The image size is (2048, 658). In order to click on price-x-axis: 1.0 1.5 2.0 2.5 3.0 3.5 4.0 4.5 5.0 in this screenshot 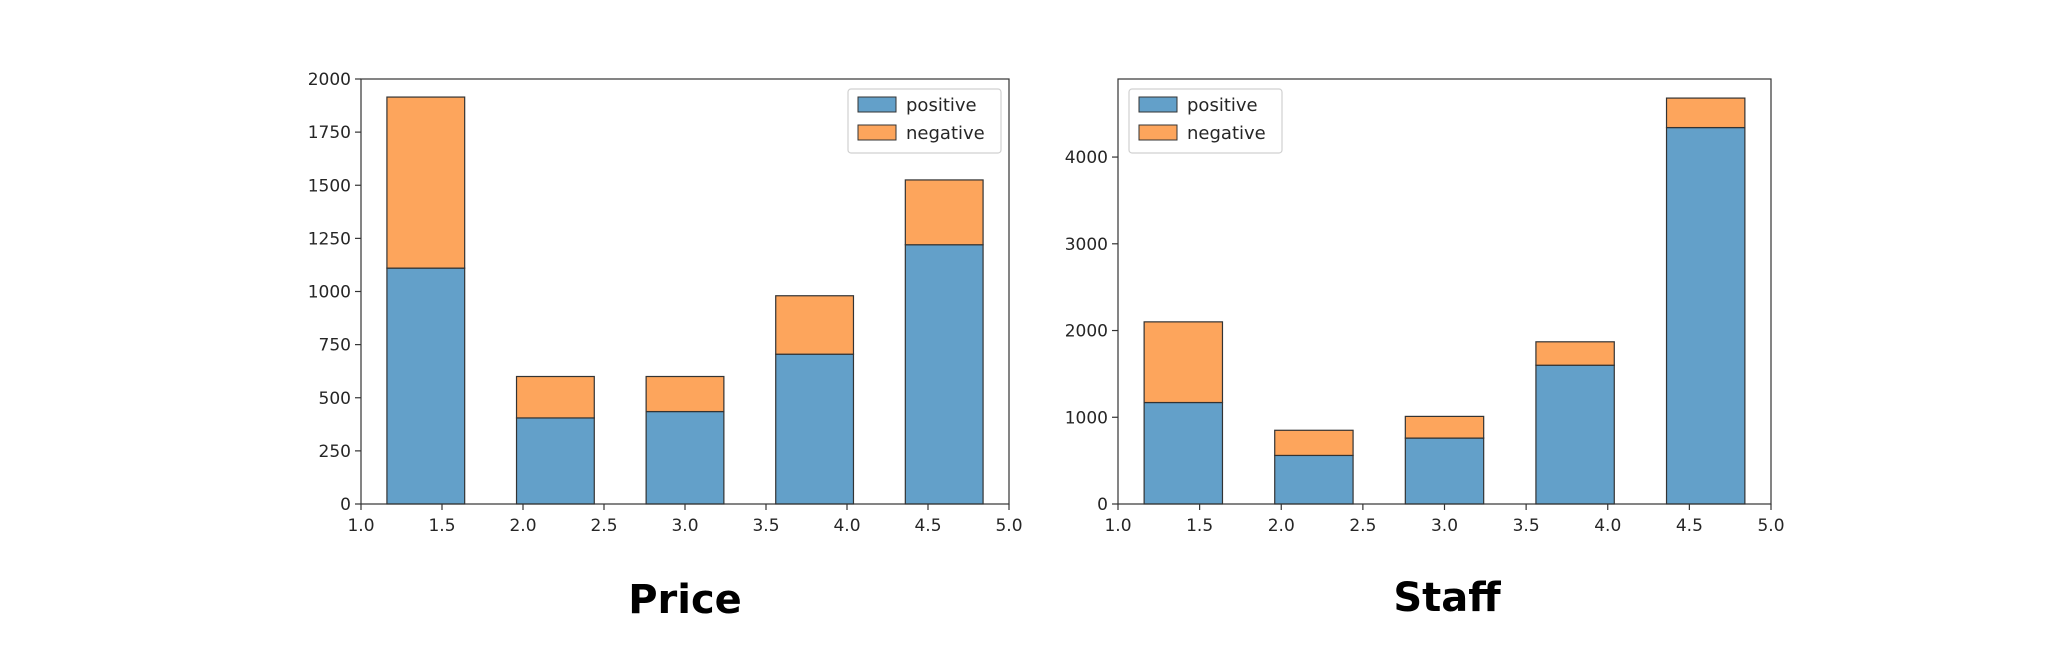, I will do `click(685, 520)`.